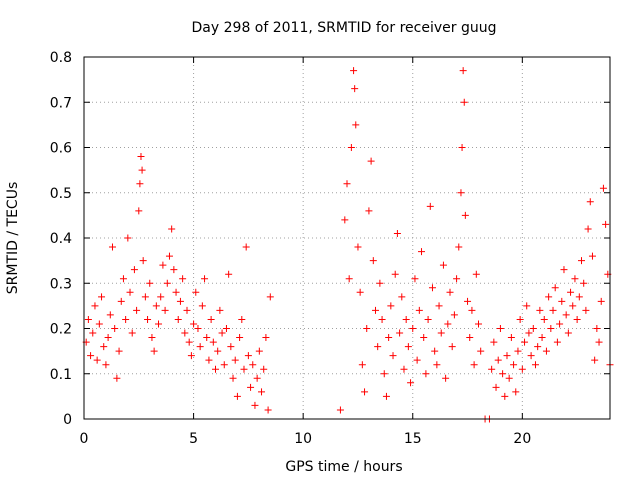 The height and width of the screenshot is (480, 640). I want to click on x-tick-label: 10, so click(303, 439).